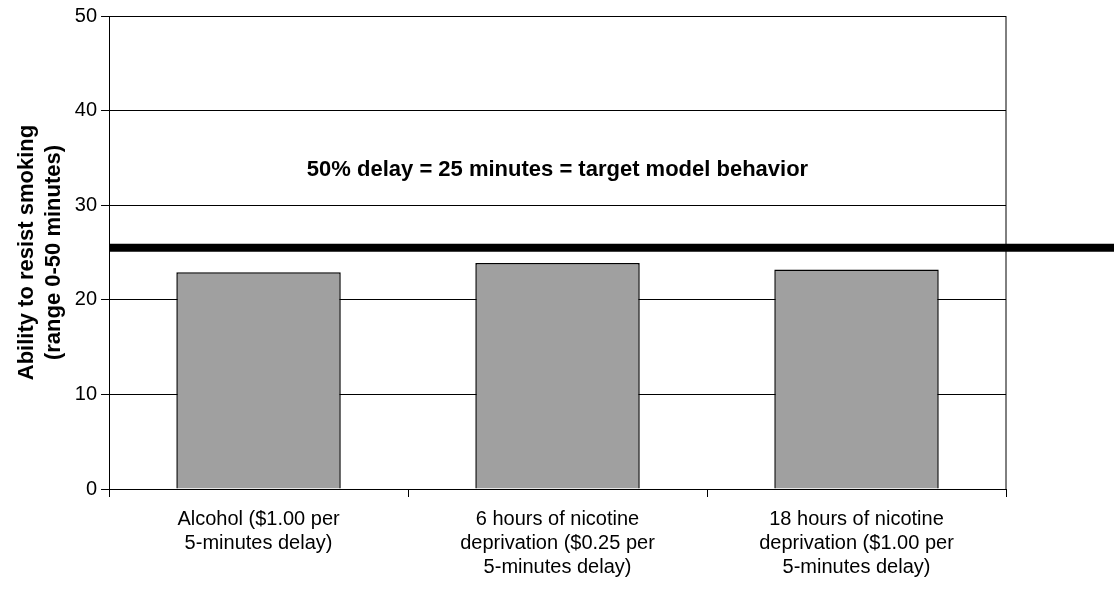  What do you see at coordinates (259, 529) in the screenshot?
I see `x-tick-label: Alcohol ($1.00 per 5-minutes delay)` at bounding box center [259, 529].